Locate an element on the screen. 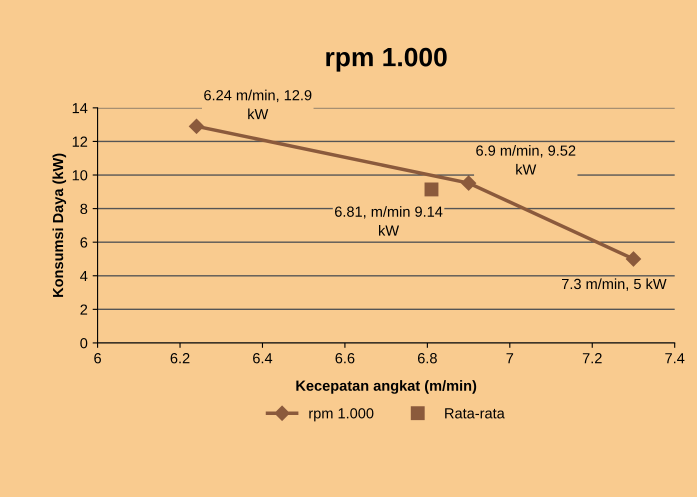  y-tick-label: 12 is located at coordinates (80, 141).